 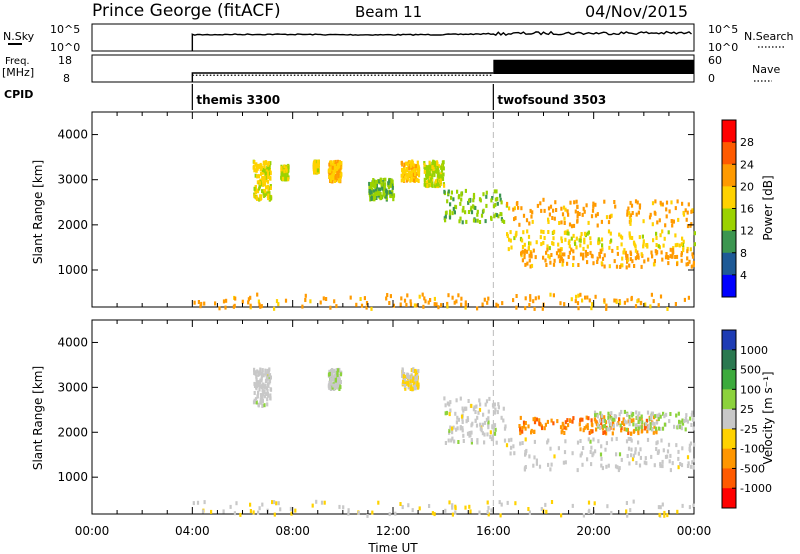 I want to click on velocity-ytick-label-3: 4000, so click(x=72, y=342).